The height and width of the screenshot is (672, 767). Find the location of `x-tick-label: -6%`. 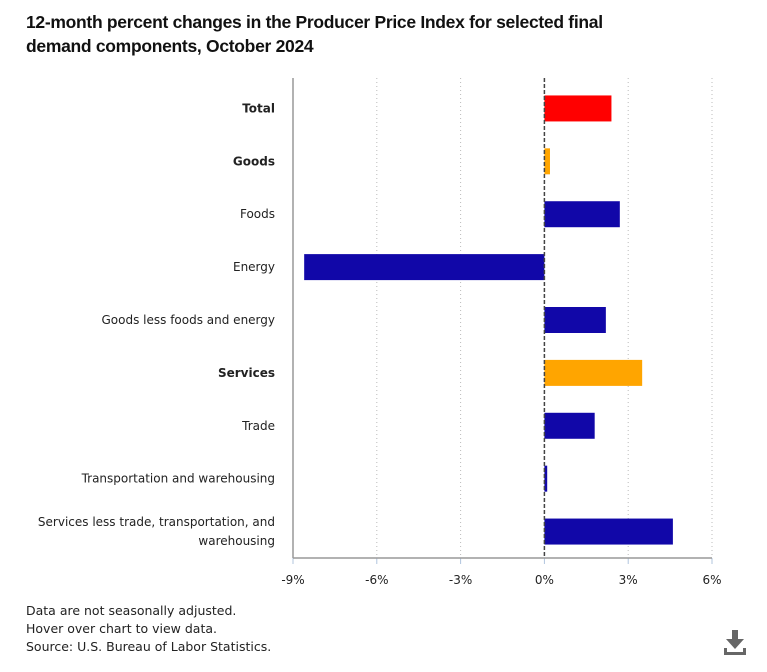

x-tick-label: -6% is located at coordinates (376, 580).